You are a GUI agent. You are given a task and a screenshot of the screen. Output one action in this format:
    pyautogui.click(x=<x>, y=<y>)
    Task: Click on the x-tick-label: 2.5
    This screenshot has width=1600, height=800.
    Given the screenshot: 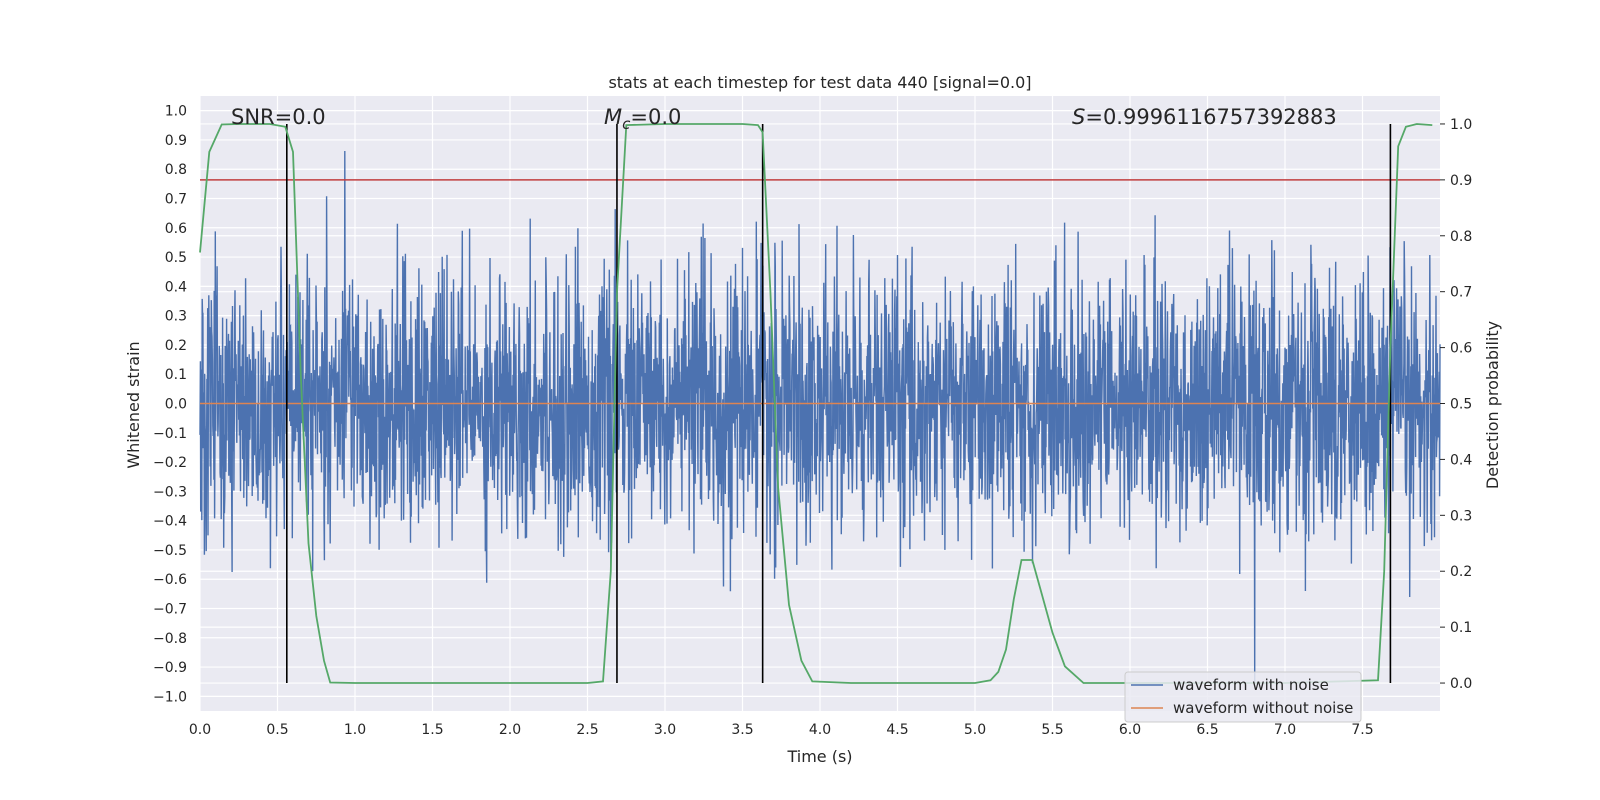 What is the action you would take?
    pyautogui.click(x=587, y=730)
    